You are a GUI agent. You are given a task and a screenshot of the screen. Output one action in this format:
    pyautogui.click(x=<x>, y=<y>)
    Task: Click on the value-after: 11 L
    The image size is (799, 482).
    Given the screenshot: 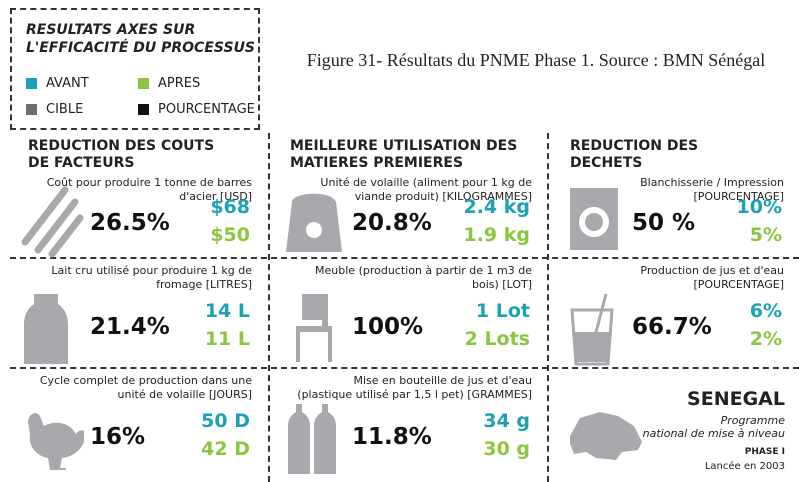 What is the action you would take?
    pyautogui.click(x=227, y=339)
    